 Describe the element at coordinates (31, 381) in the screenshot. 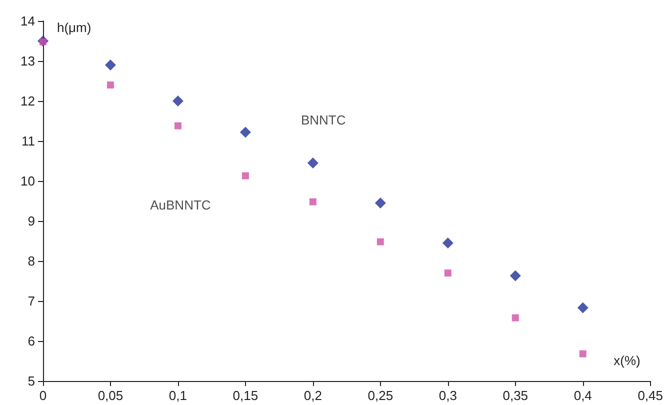

I see `y-tick-label: 5` at that location.